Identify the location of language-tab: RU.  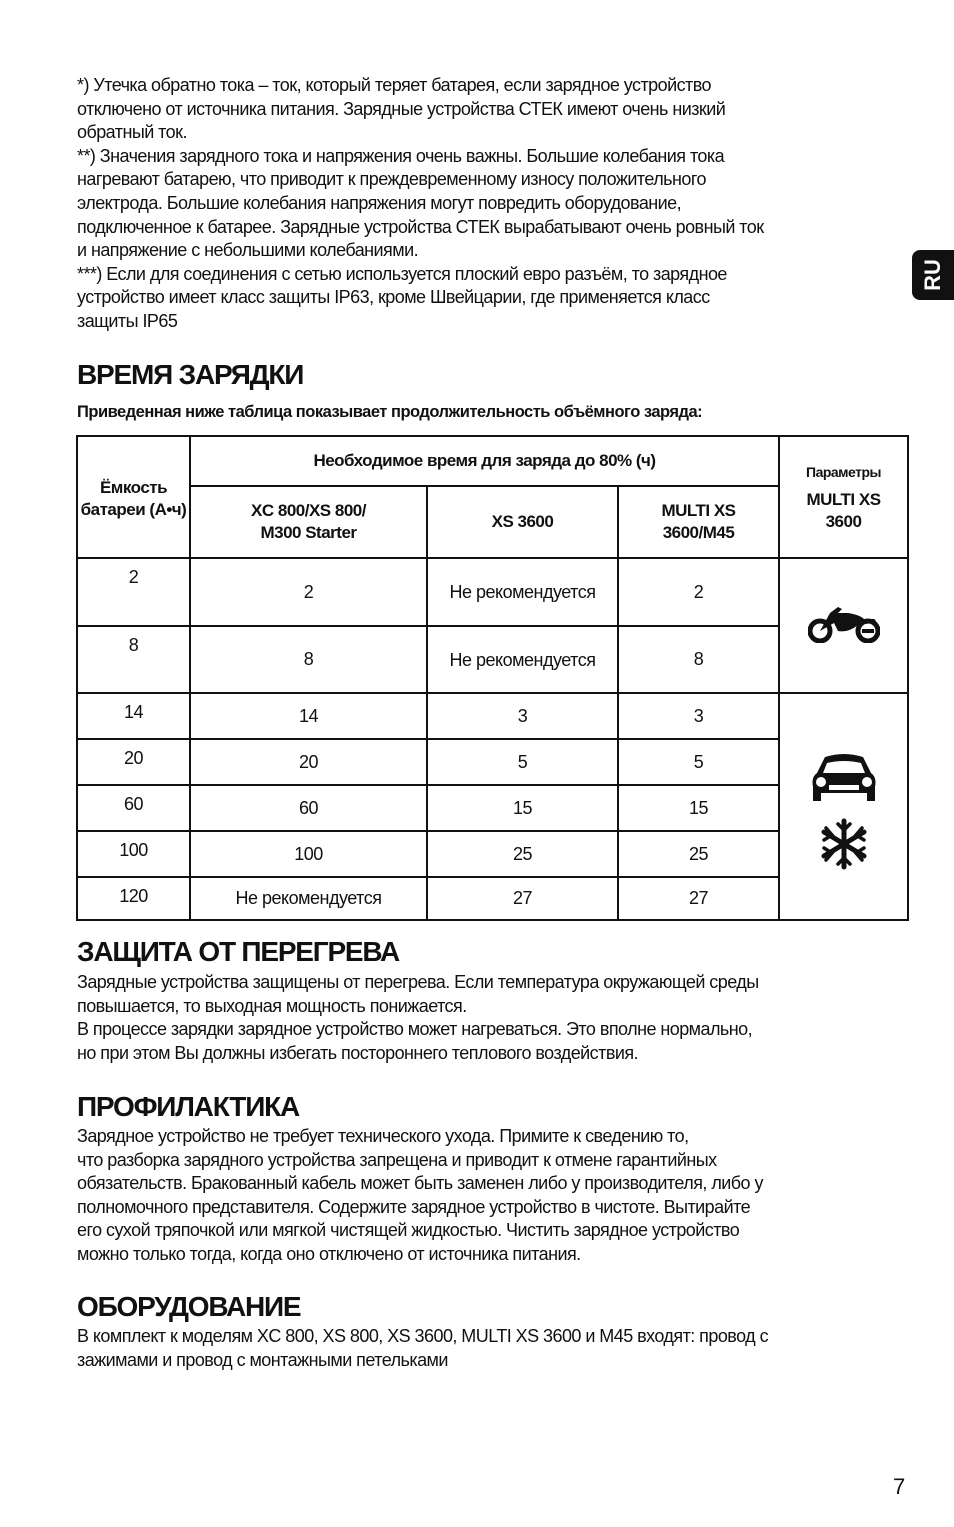
(933, 275).